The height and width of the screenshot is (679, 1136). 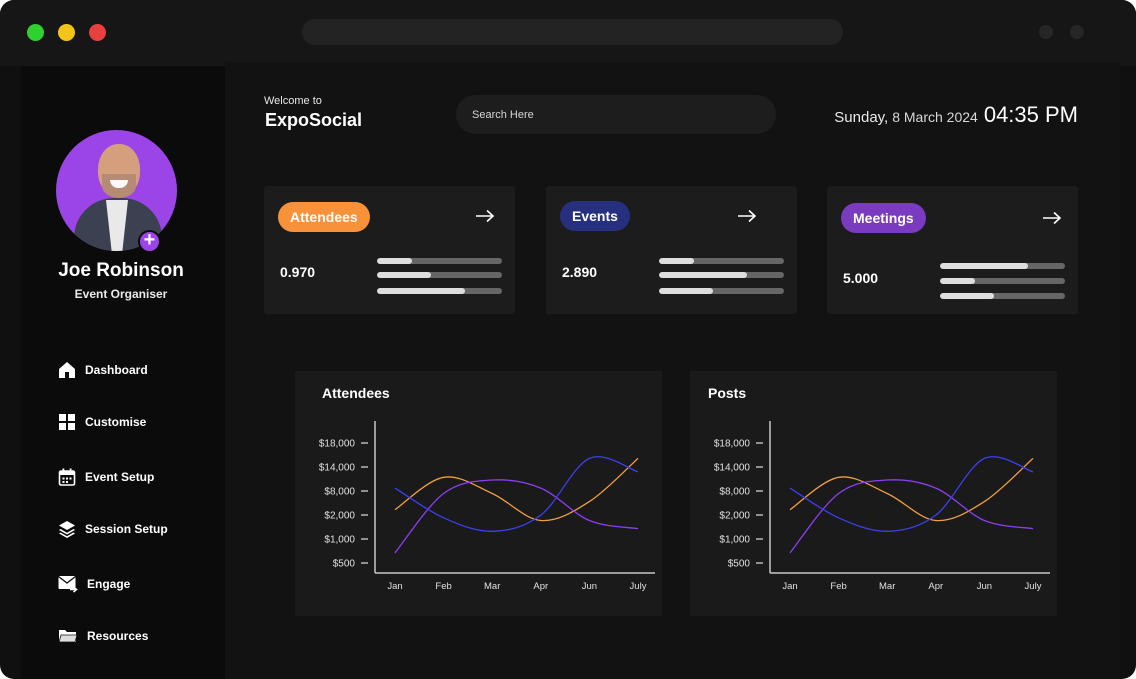 What do you see at coordinates (580, 272) in the screenshot?
I see `stat-value: 2.890` at bounding box center [580, 272].